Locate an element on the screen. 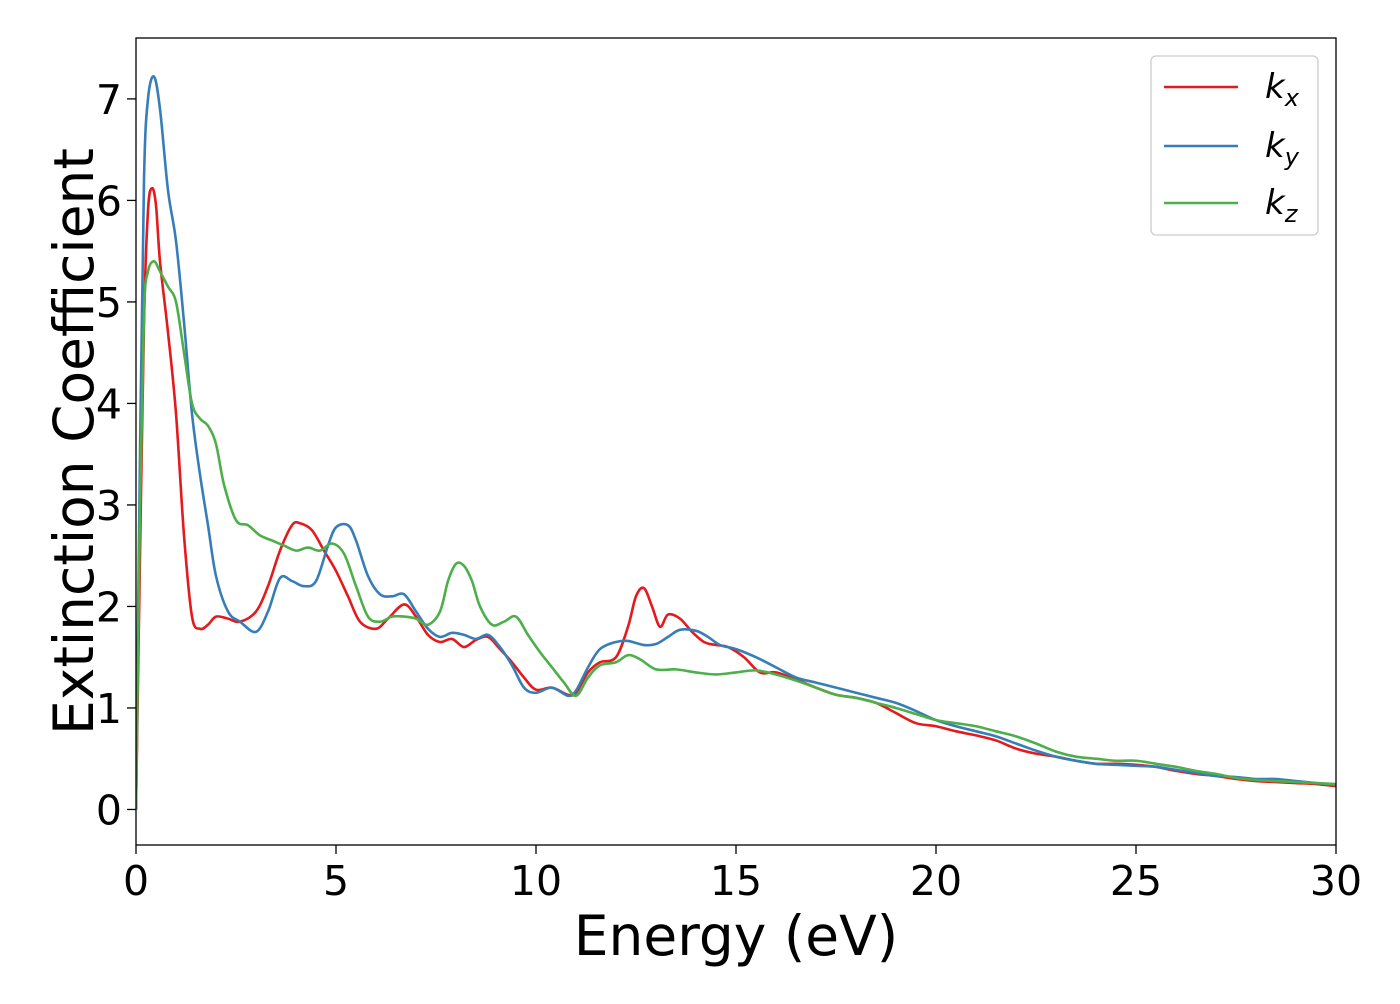  y-tick-label: 3 is located at coordinates (109, 506).